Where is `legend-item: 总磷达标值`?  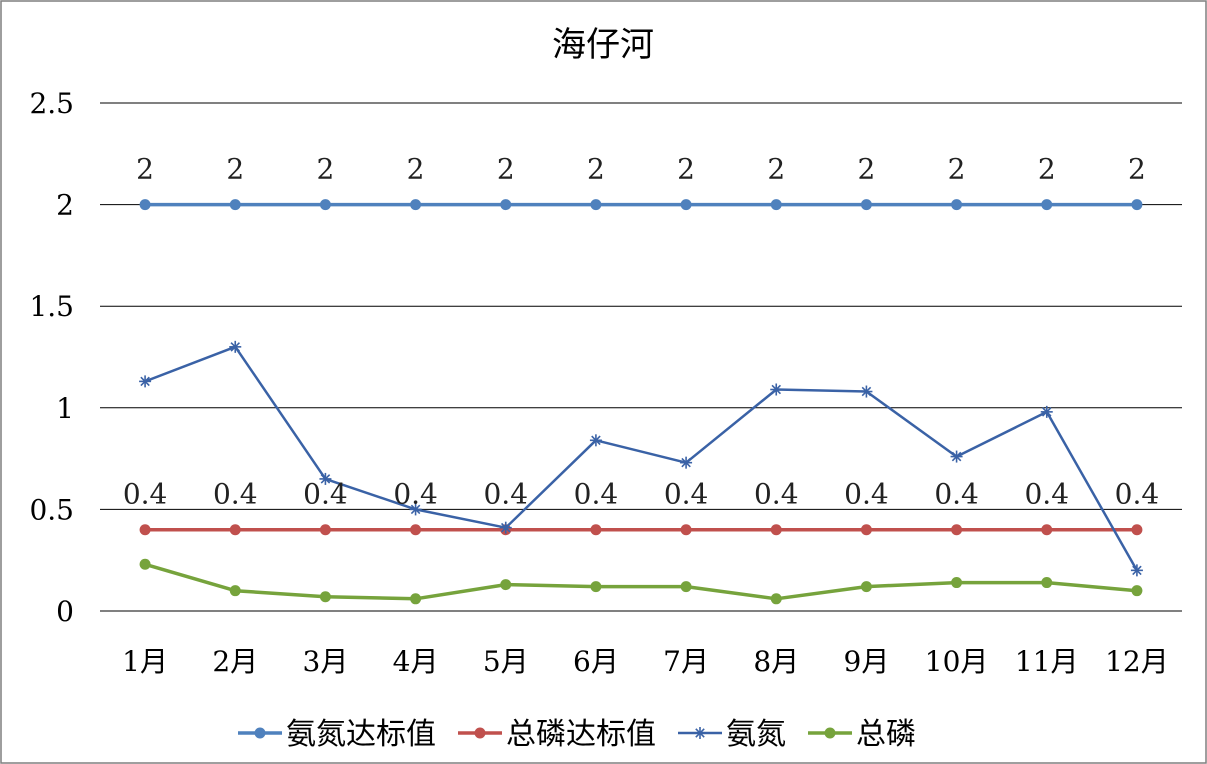 legend-item: 总磷达标值 is located at coordinates (557, 734).